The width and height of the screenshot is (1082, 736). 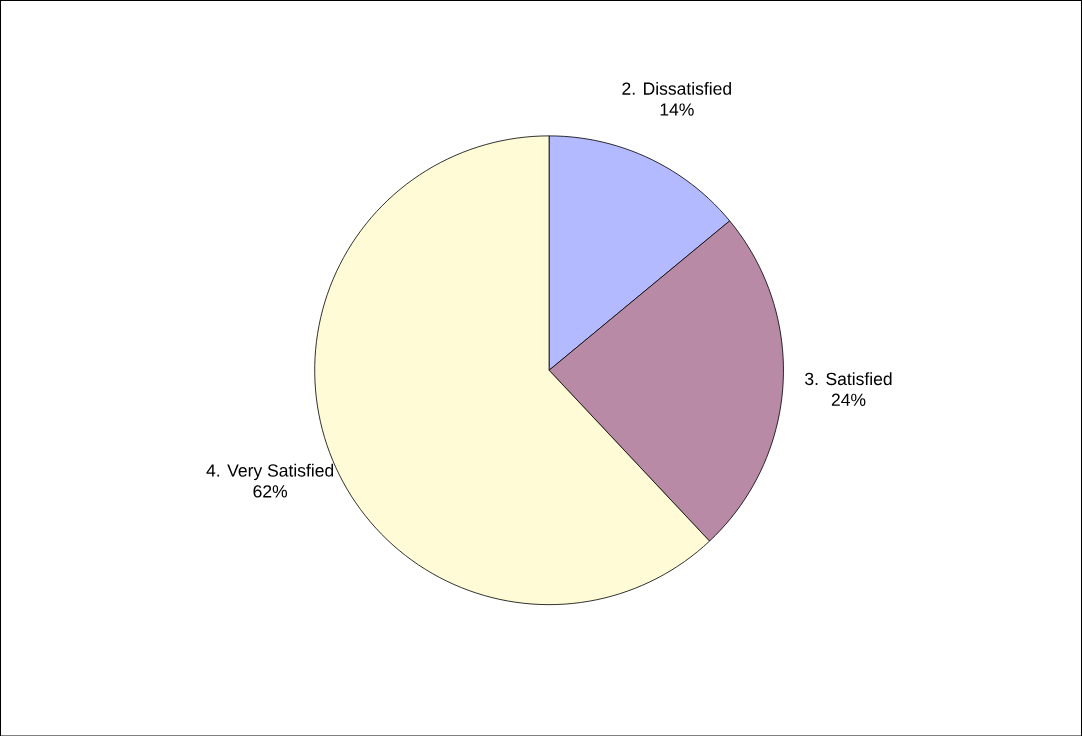 I want to click on data-label: 14%, so click(x=677, y=109).